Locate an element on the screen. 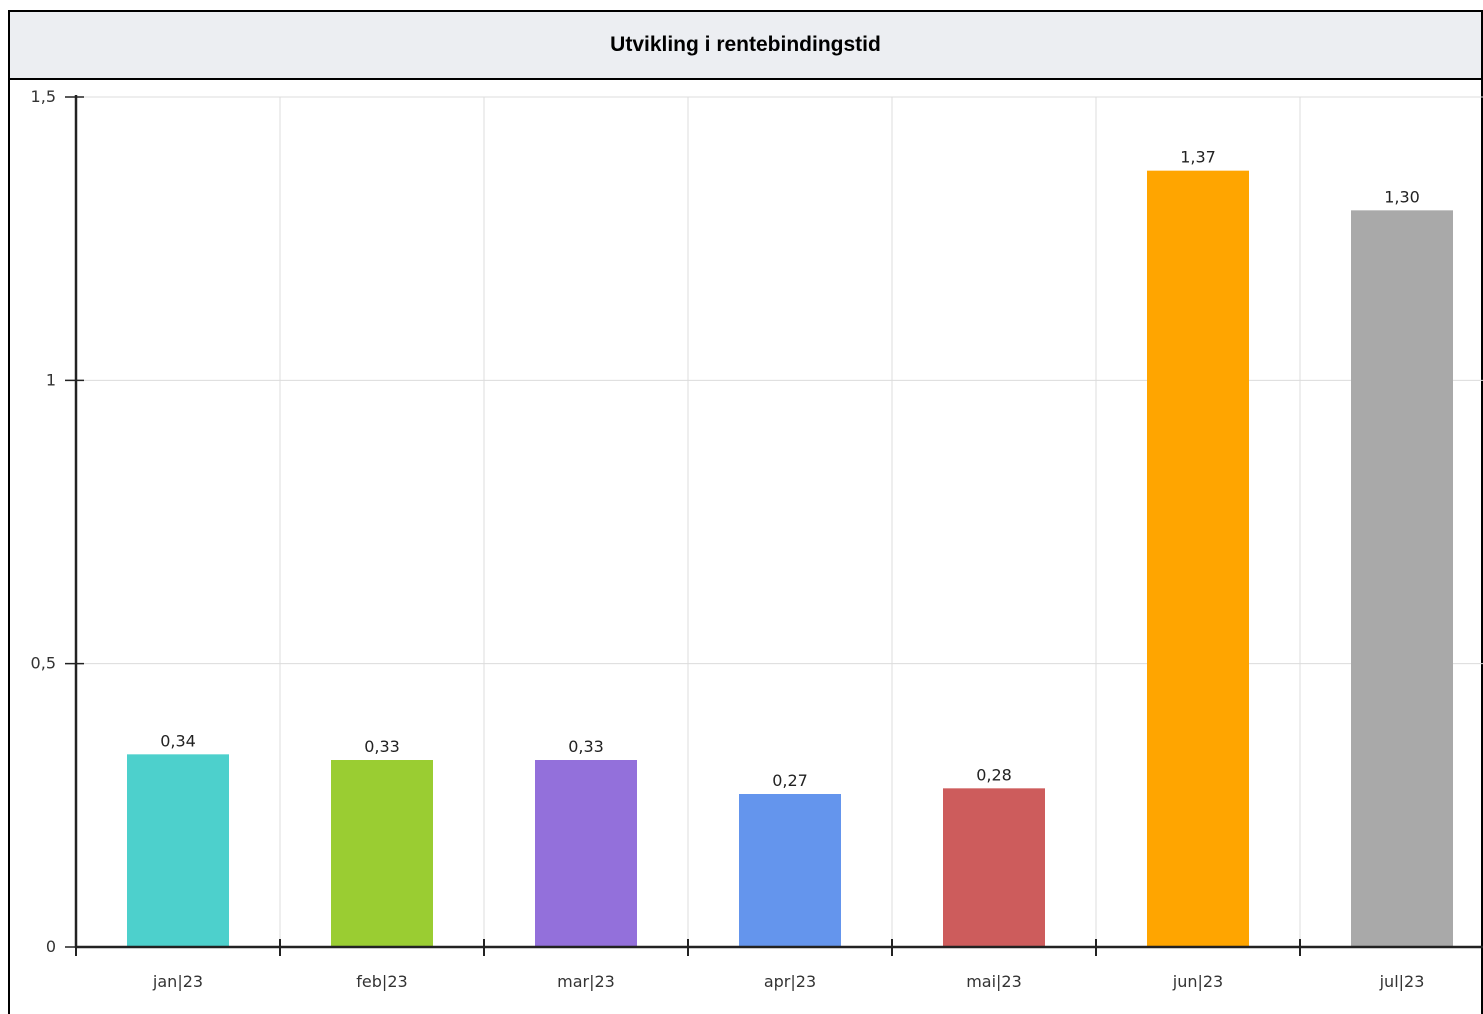 This screenshot has height=1014, width=1483. data-label: 1,30 is located at coordinates (1402, 196).